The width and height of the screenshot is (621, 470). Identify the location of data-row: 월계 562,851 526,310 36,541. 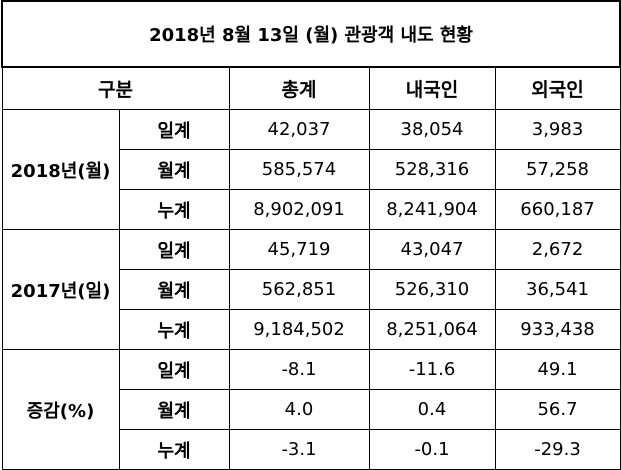
(311, 289).